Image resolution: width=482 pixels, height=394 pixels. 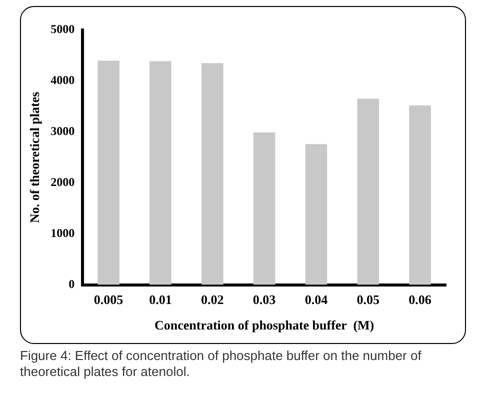 What do you see at coordinates (62, 233) in the screenshot?
I see `y-tick-label: 1000` at bounding box center [62, 233].